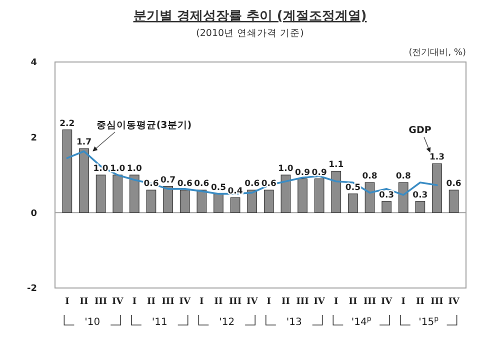 The image size is (500, 338). Describe the element at coordinates (437, 157) in the screenshot. I see `data-label: 1.3` at that location.